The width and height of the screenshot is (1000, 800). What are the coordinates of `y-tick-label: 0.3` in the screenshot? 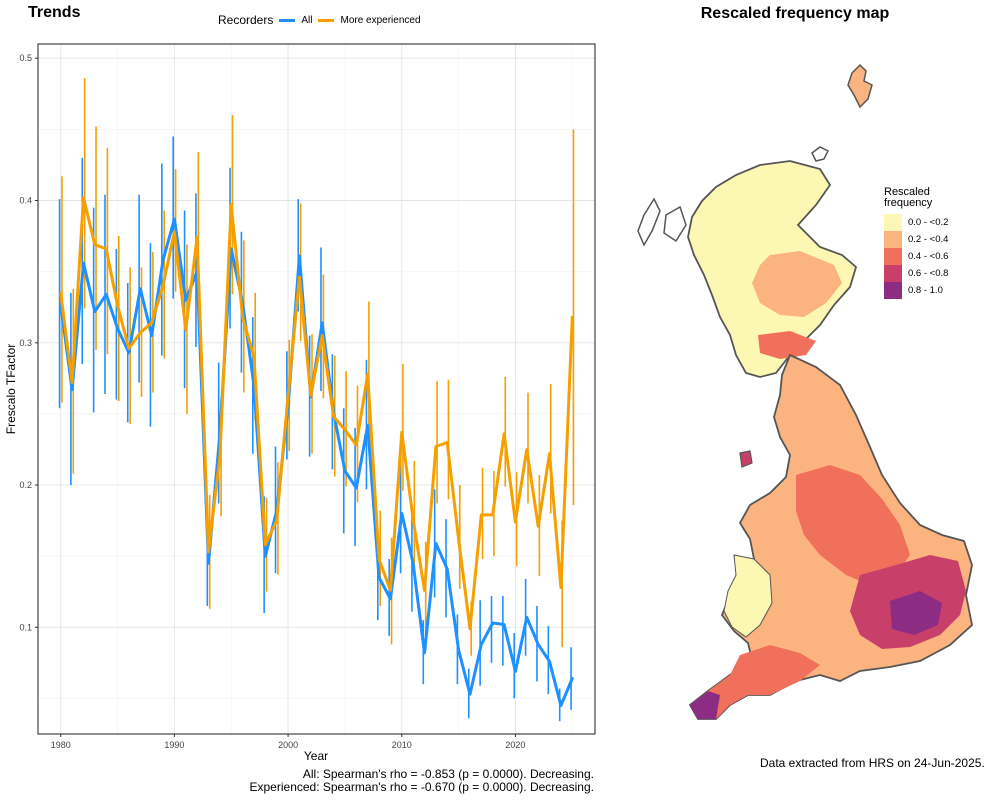 It's located at (25, 343).